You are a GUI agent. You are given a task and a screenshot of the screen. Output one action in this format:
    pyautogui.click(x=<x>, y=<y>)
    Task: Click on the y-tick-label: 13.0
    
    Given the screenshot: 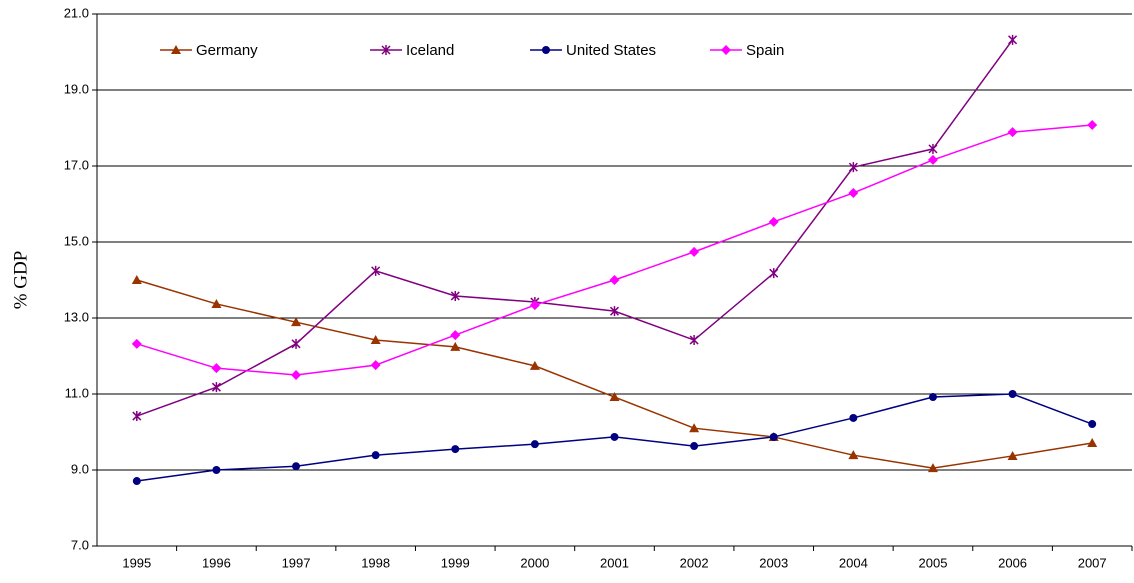 What is the action you would take?
    pyautogui.click(x=76, y=316)
    